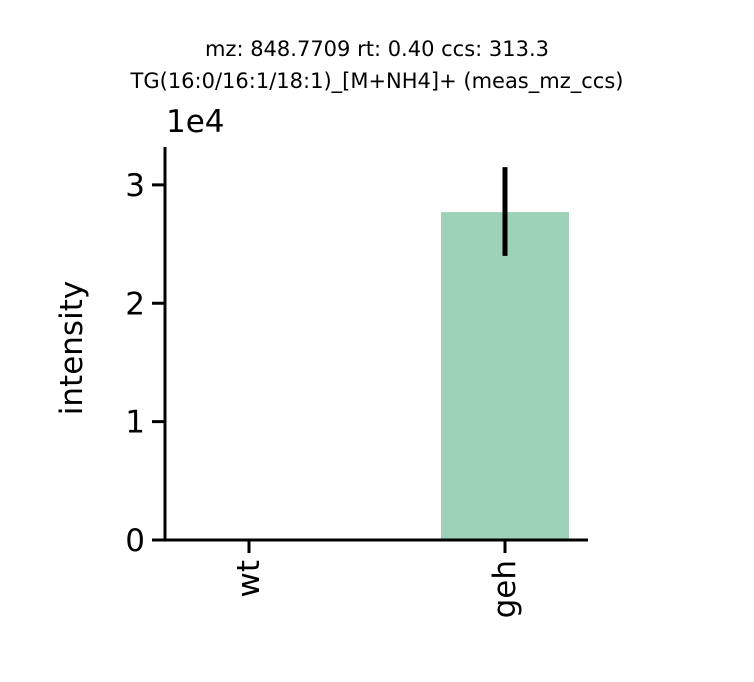 The height and width of the screenshot is (682, 754). I want to click on bar-geh, so click(505, 376).